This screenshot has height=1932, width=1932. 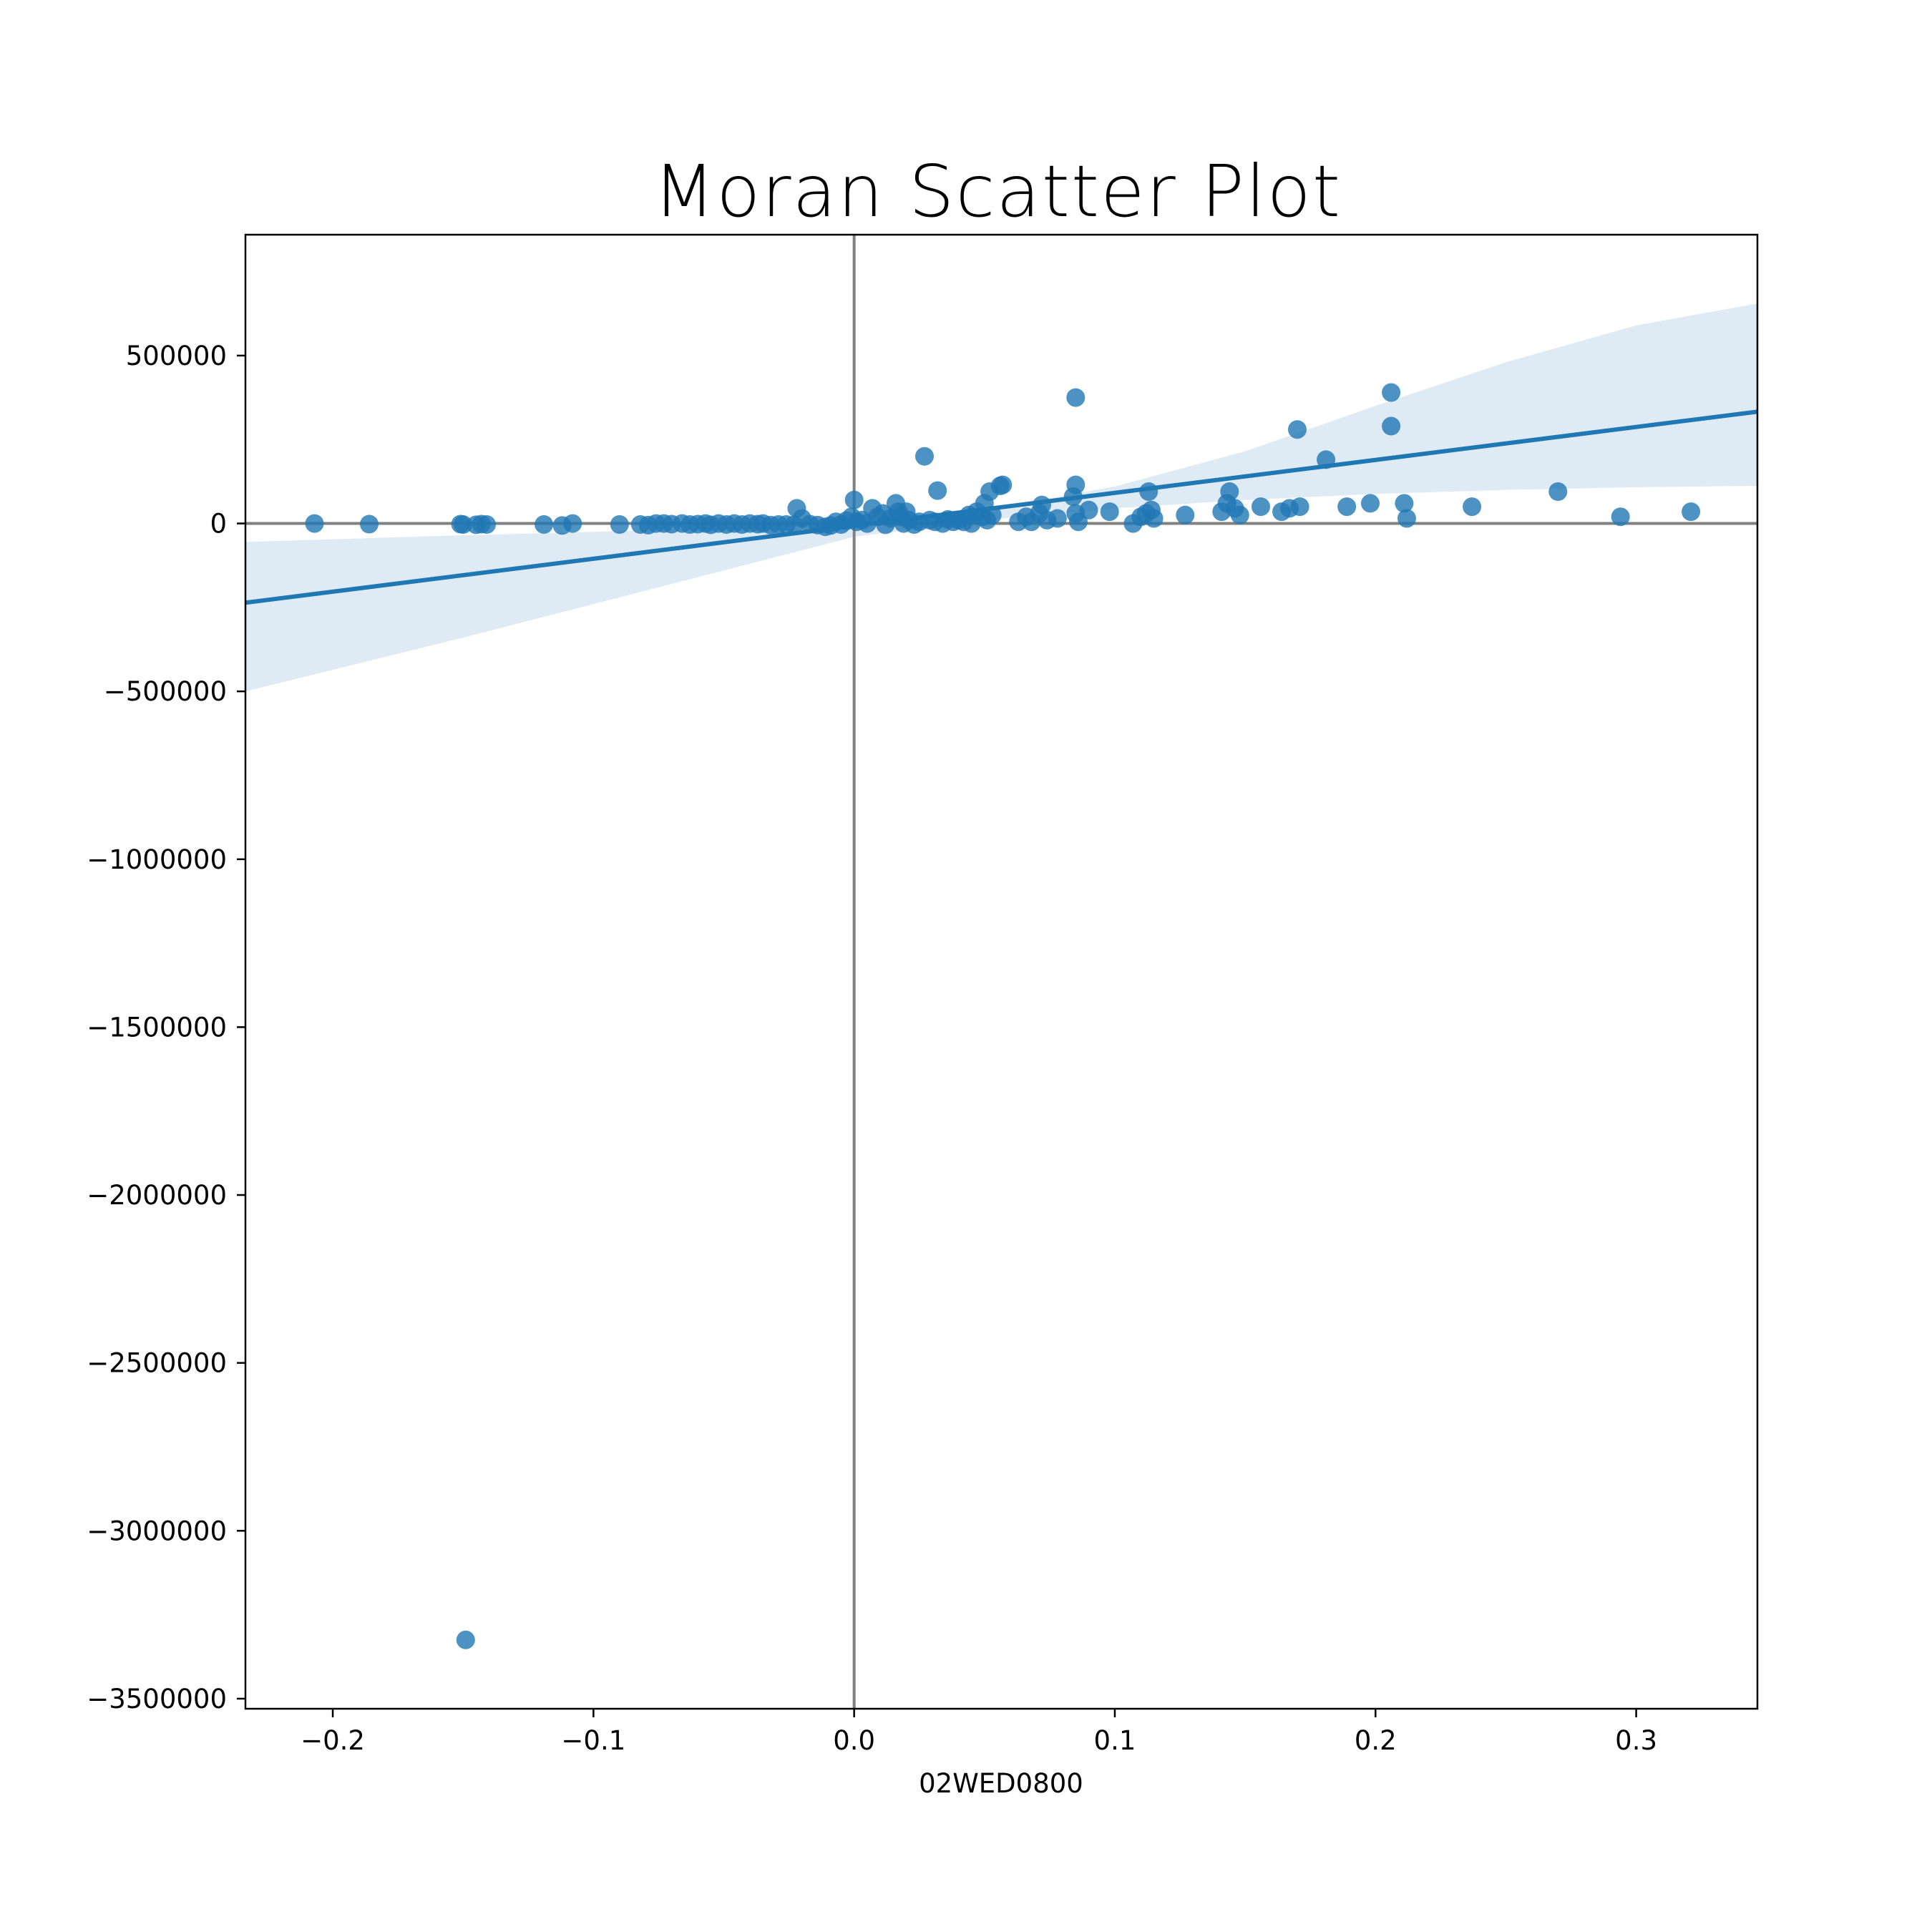 I want to click on x-tick-label: 0.2, so click(x=1376, y=1741).